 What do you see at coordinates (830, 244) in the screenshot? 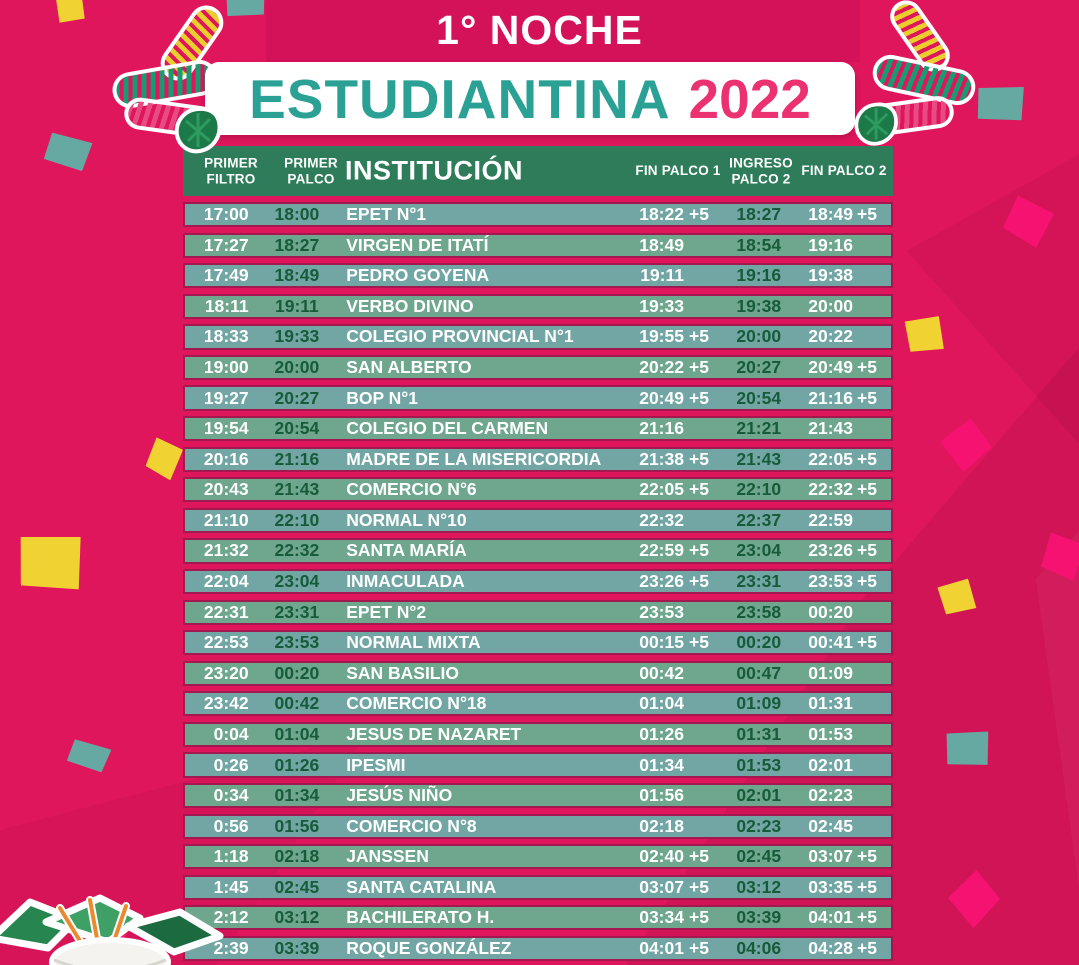
I see `cell-fin-palco2: 19:16` at bounding box center [830, 244].